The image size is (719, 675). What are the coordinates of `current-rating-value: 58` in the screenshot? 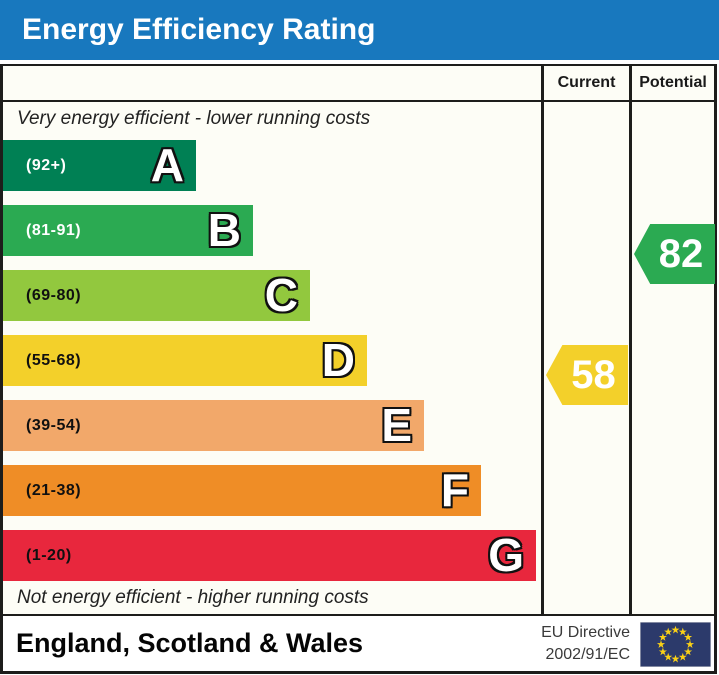 It's located at (593, 374).